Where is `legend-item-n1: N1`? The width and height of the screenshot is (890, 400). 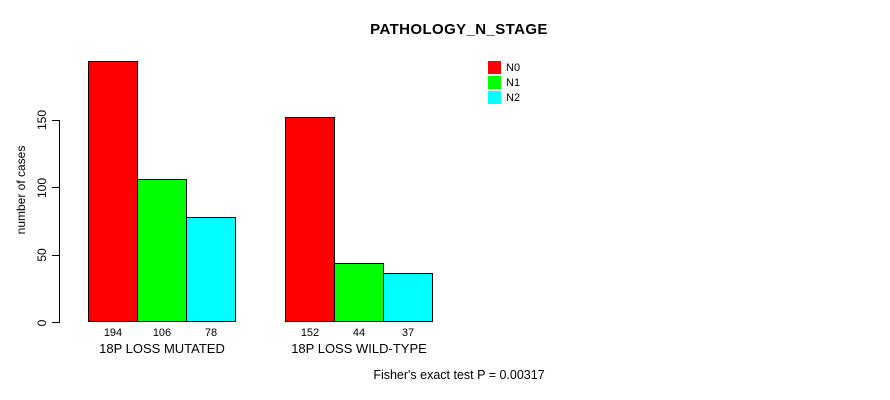 legend-item-n1: N1 is located at coordinates (504, 82).